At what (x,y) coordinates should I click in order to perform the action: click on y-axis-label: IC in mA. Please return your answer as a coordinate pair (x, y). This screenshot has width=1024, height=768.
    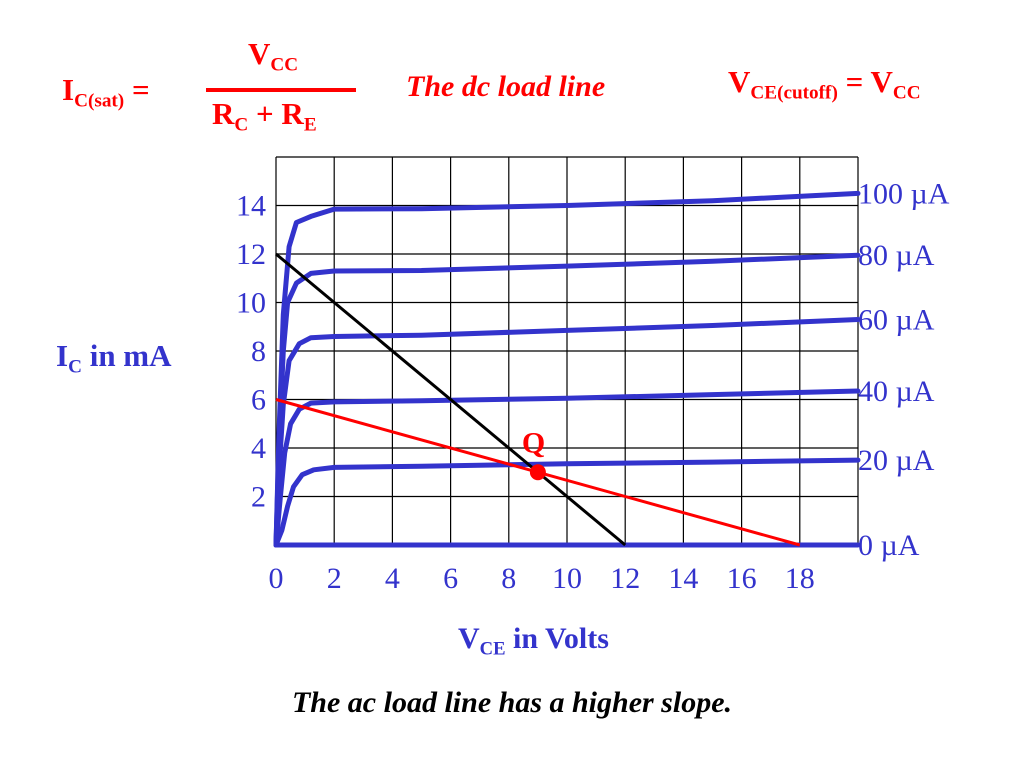
    Looking at the image, I should click on (114, 358).